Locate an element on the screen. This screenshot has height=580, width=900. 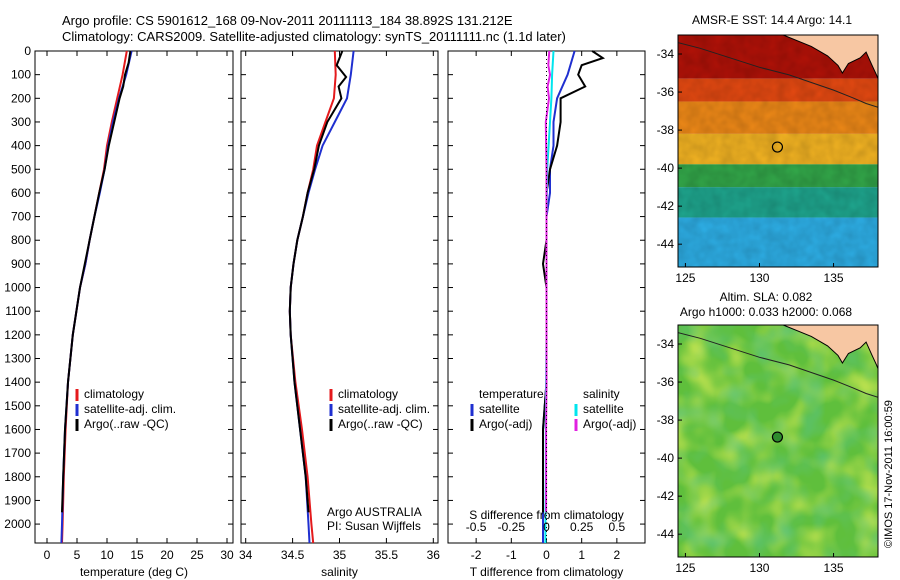
y-tick-label: 800 is located at coordinates (21, 240).